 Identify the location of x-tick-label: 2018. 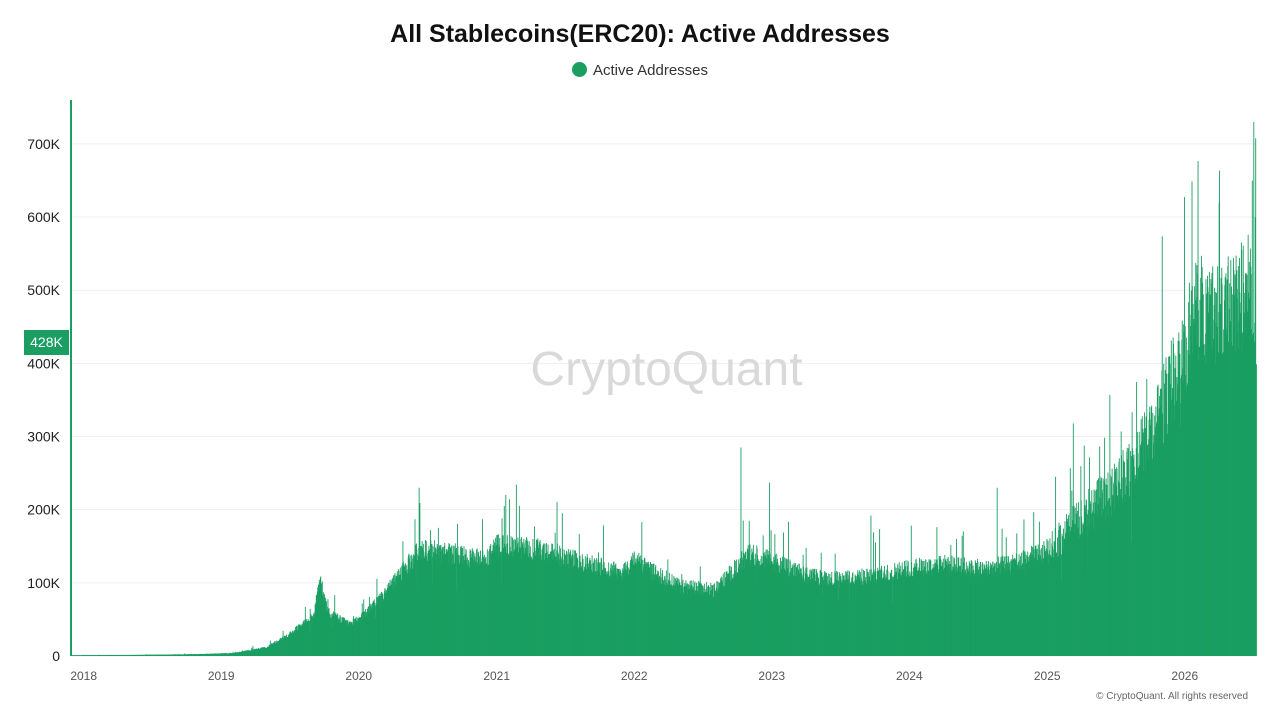
(83, 676).